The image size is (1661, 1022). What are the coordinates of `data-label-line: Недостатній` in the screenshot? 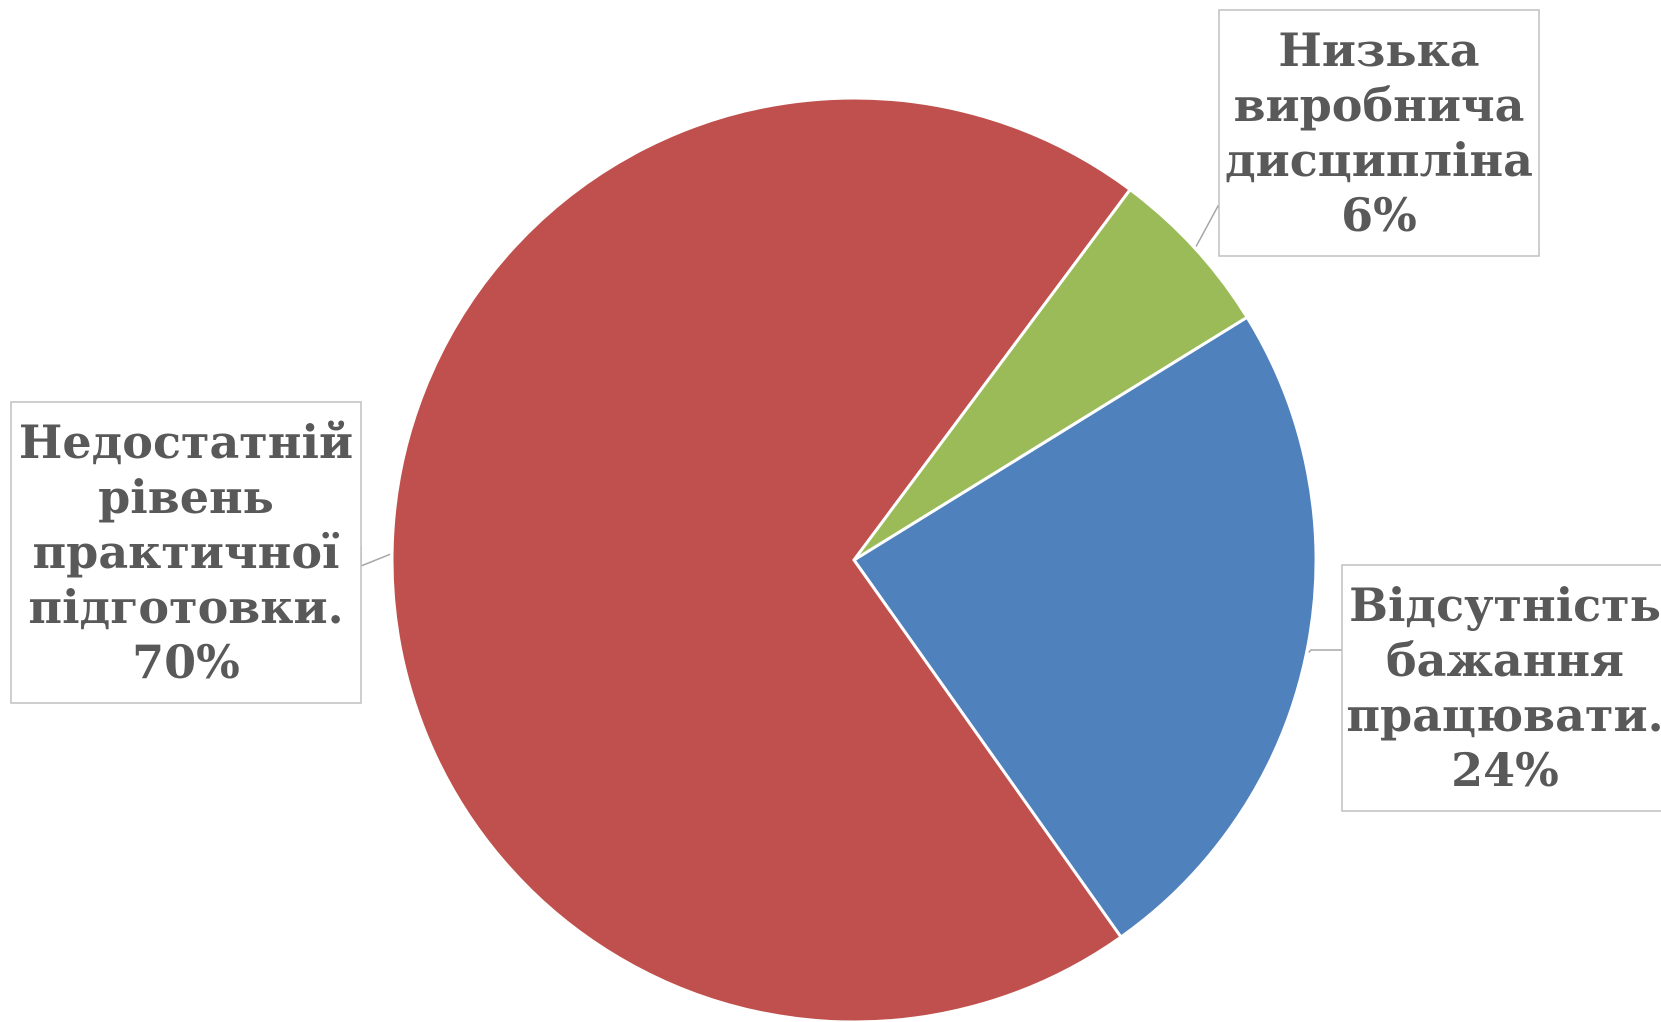 It's located at (186, 442).